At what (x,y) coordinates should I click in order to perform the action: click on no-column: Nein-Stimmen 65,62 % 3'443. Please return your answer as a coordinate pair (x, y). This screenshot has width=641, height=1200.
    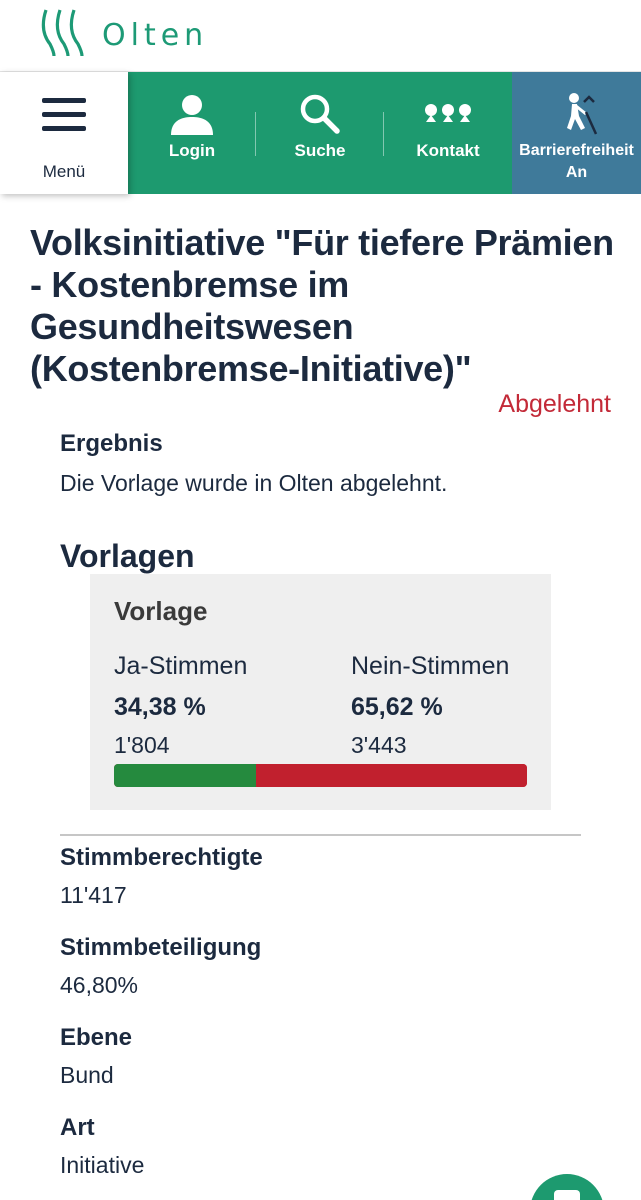
    Looking at the image, I should click on (430, 705).